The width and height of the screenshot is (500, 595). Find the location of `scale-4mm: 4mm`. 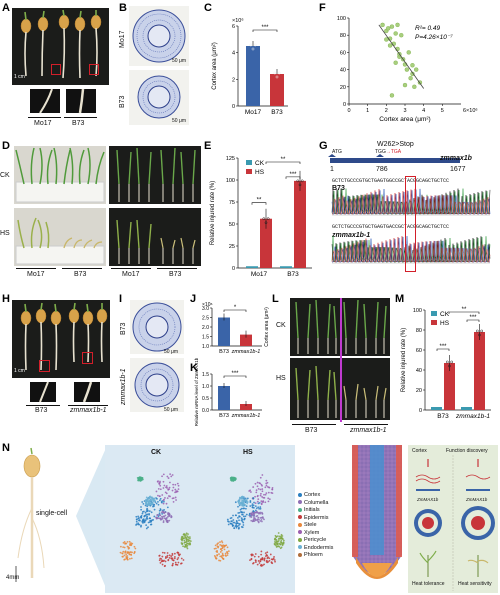

scale-4mm: 4mm is located at coordinates (13, 578).